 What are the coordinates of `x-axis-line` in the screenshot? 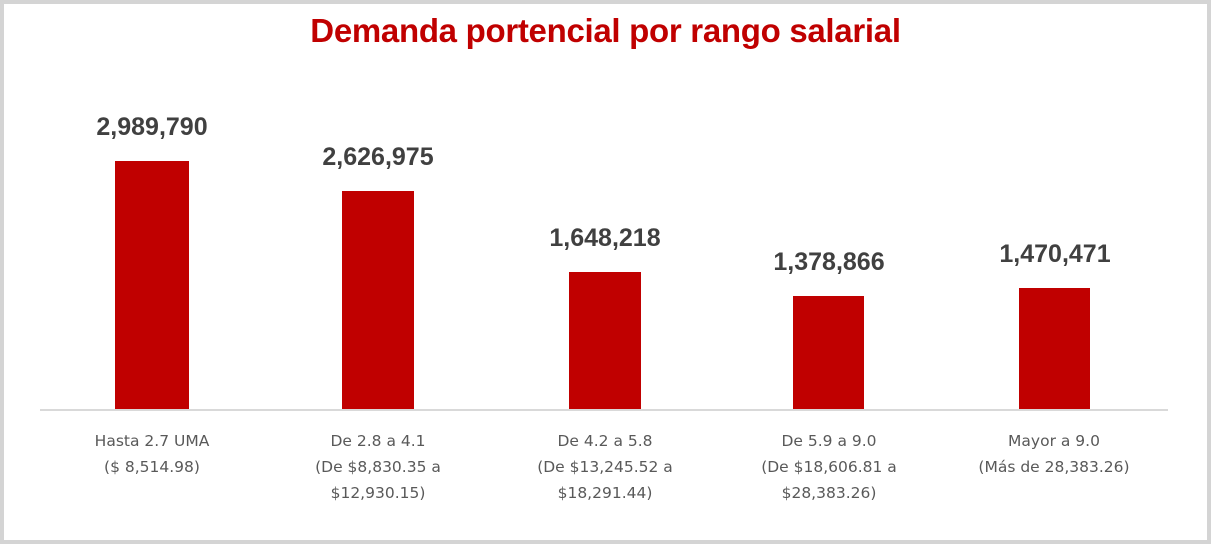 It's located at (604, 410).